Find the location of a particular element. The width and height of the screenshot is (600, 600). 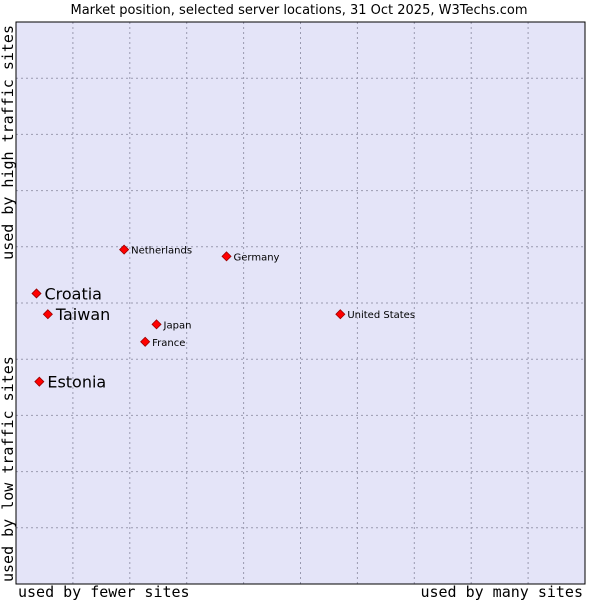

point-label: Japan is located at coordinates (177, 325).